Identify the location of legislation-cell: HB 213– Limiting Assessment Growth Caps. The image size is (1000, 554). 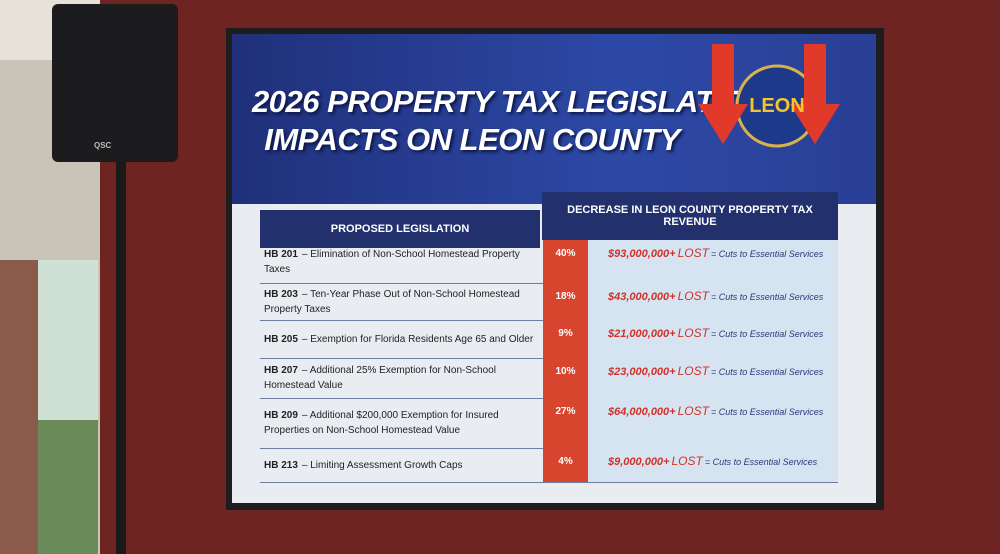
(401, 465).